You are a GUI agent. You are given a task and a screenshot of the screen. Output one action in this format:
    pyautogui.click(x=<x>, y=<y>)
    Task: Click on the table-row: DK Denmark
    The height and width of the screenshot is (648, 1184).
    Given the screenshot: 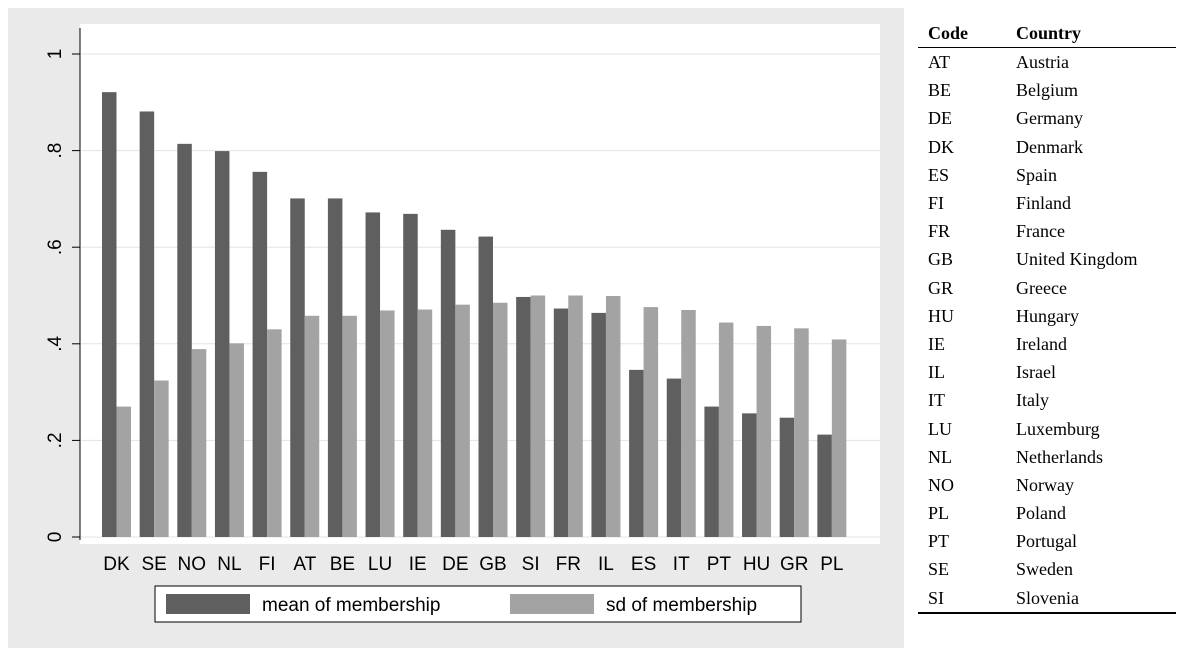 What is the action you would take?
    pyautogui.click(x=1047, y=147)
    